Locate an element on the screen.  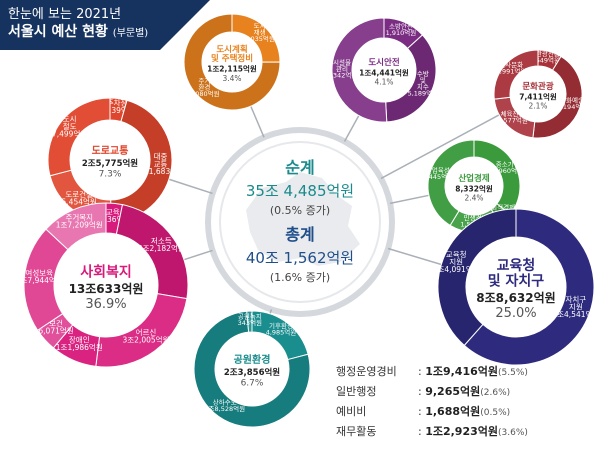
slice-value: 343억원 is located at coordinates (250, 322).